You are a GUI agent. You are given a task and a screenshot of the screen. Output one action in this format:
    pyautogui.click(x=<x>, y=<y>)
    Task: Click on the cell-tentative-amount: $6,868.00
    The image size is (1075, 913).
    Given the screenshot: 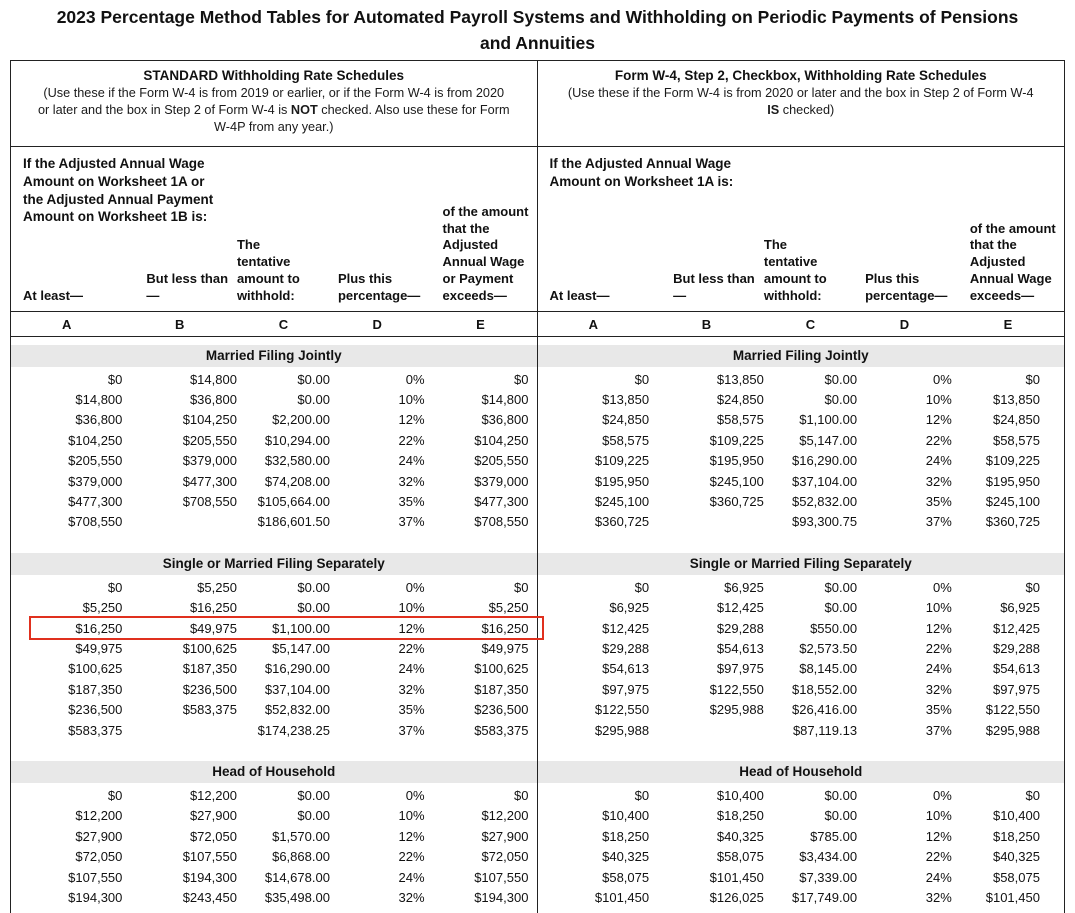 What is the action you would take?
    pyautogui.click(x=301, y=857)
    